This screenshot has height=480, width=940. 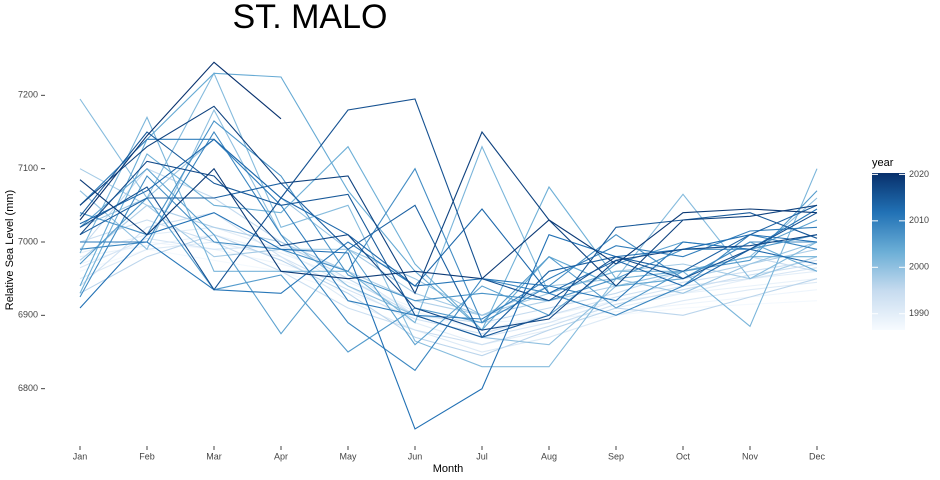 What do you see at coordinates (28, 315) in the screenshot?
I see `y-tick-label: 6900` at bounding box center [28, 315].